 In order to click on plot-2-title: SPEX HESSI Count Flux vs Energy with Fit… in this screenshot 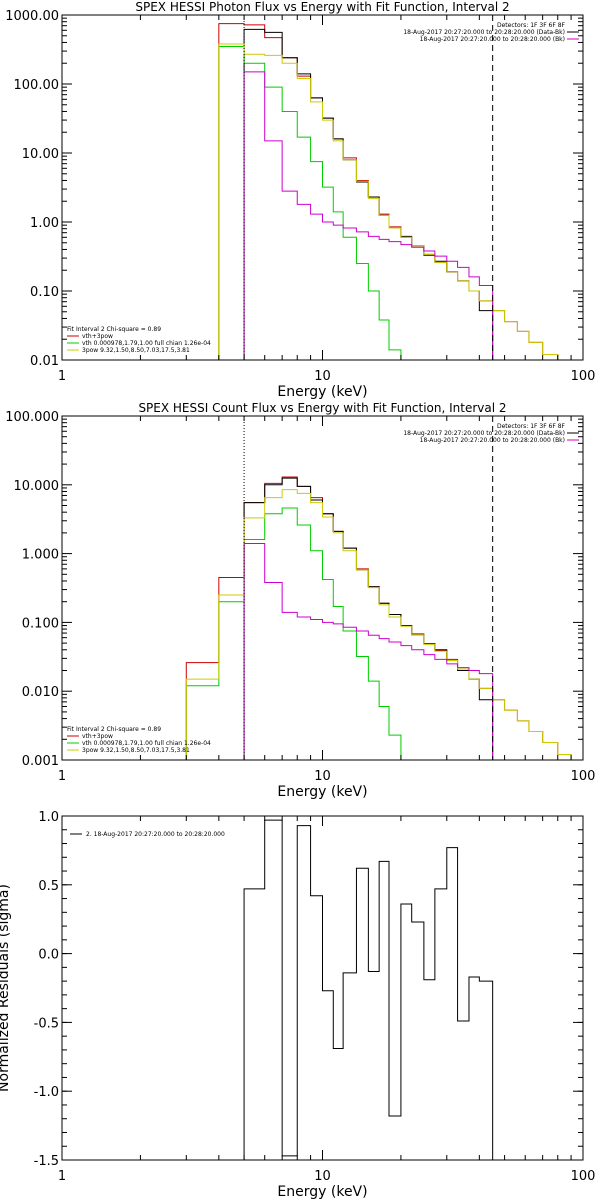, I will do `click(322, 408)`.